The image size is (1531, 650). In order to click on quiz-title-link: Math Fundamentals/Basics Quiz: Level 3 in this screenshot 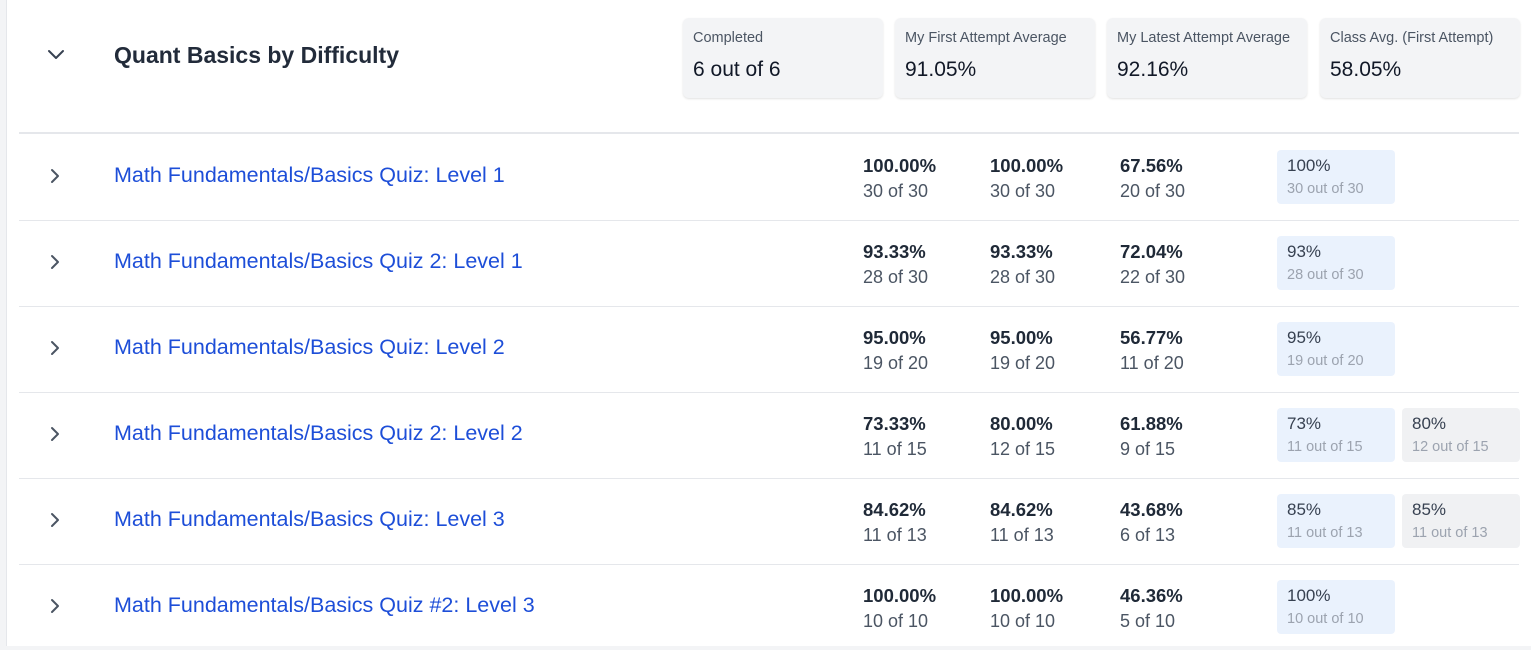, I will do `click(309, 519)`.